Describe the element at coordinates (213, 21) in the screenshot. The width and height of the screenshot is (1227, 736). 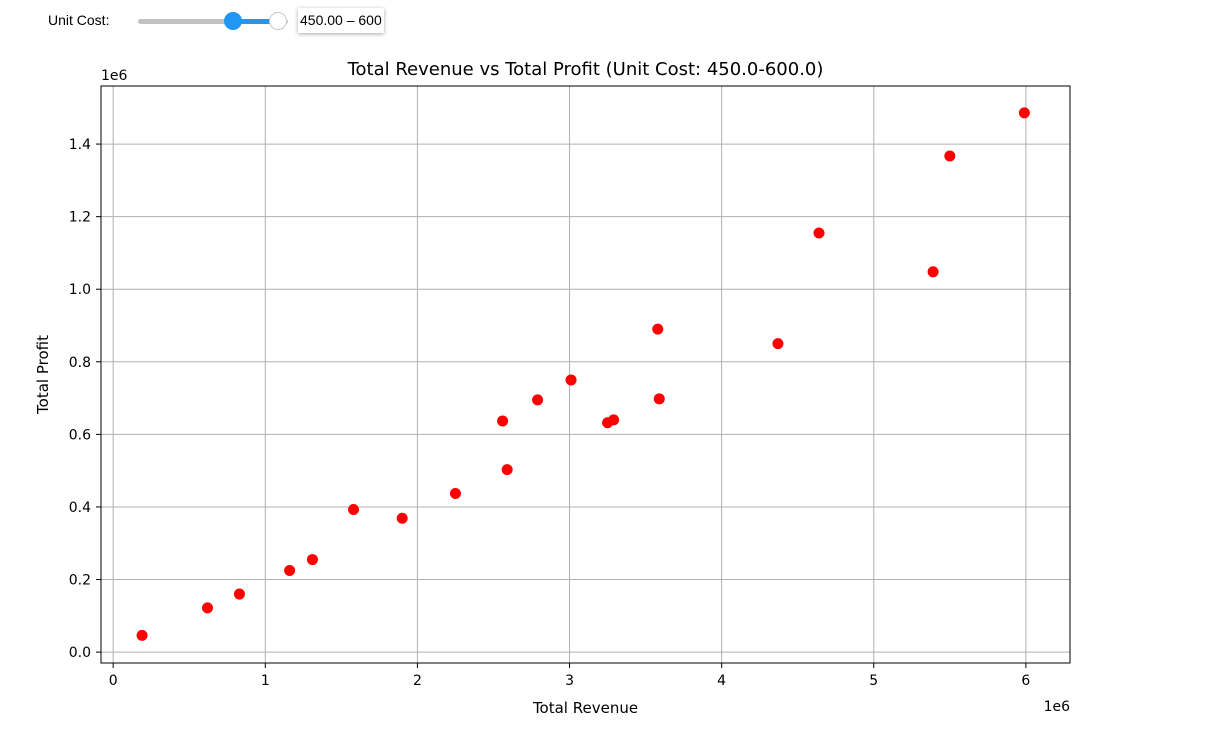
I see `unit-cost-slider-track` at that location.